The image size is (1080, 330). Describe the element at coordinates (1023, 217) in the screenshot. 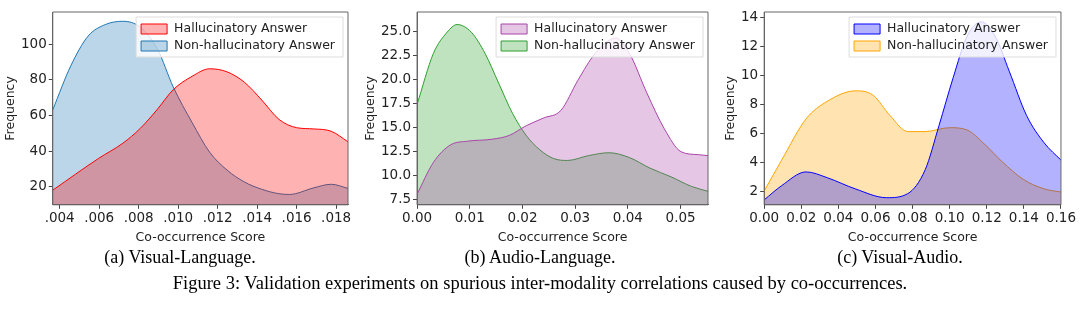

I see `x-tick-label: 0.14` at that location.